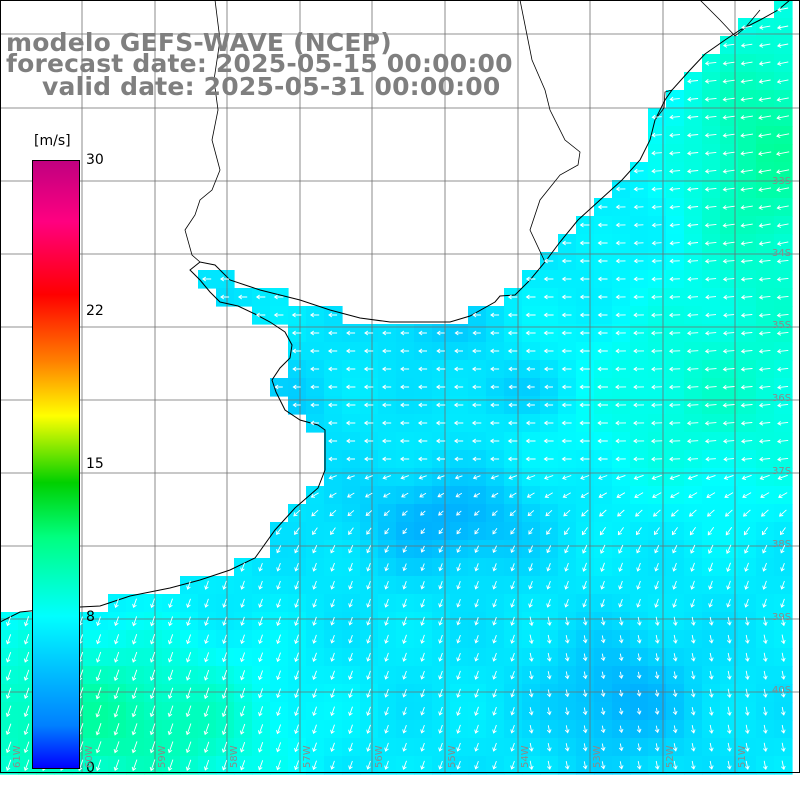 Image resolution: width=800 pixels, height=800 pixels. Describe the element at coordinates (95, 464) in the screenshot. I see `colorbar-tick-15: 15` at that location.